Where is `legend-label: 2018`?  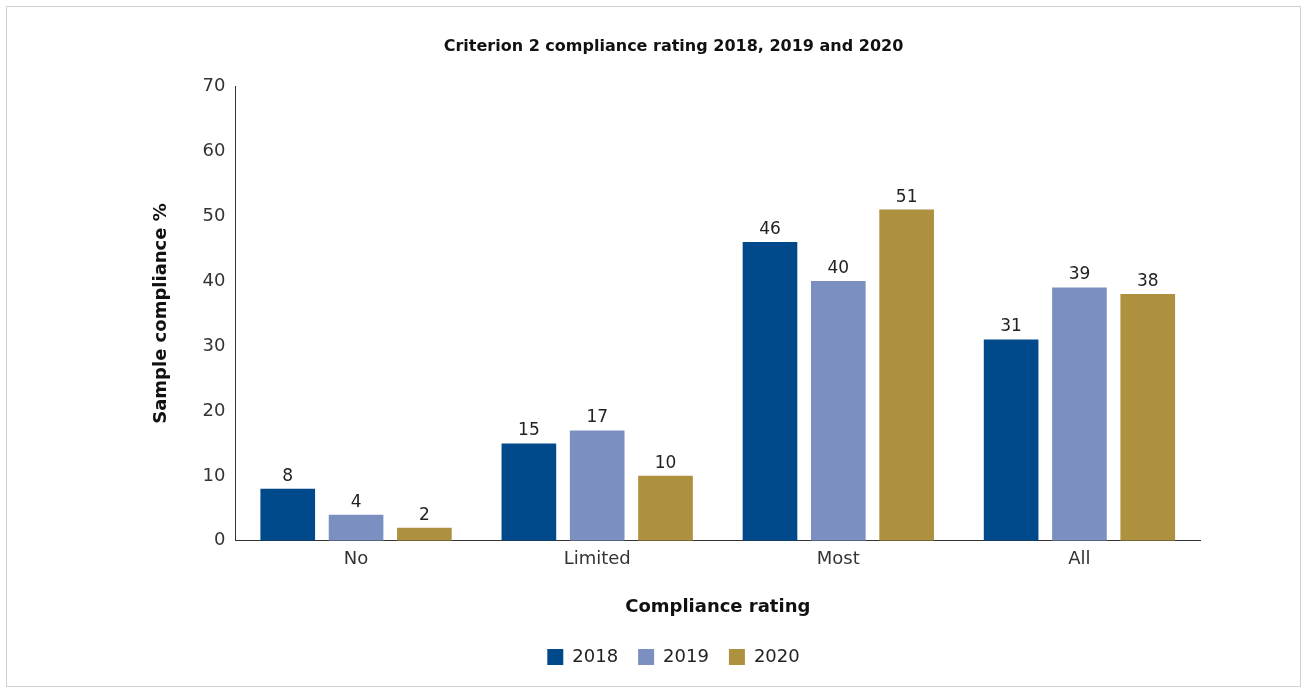
legend-label: 2018 is located at coordinates (595, 655).